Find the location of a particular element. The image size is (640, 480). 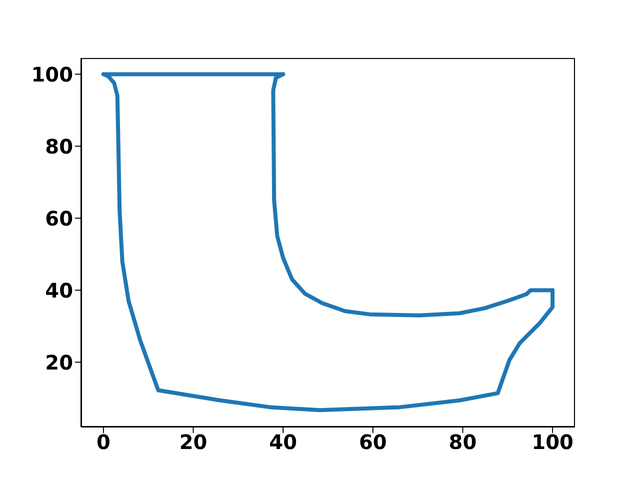

y-tick-label: 20 is located at coordinates (59, 362).